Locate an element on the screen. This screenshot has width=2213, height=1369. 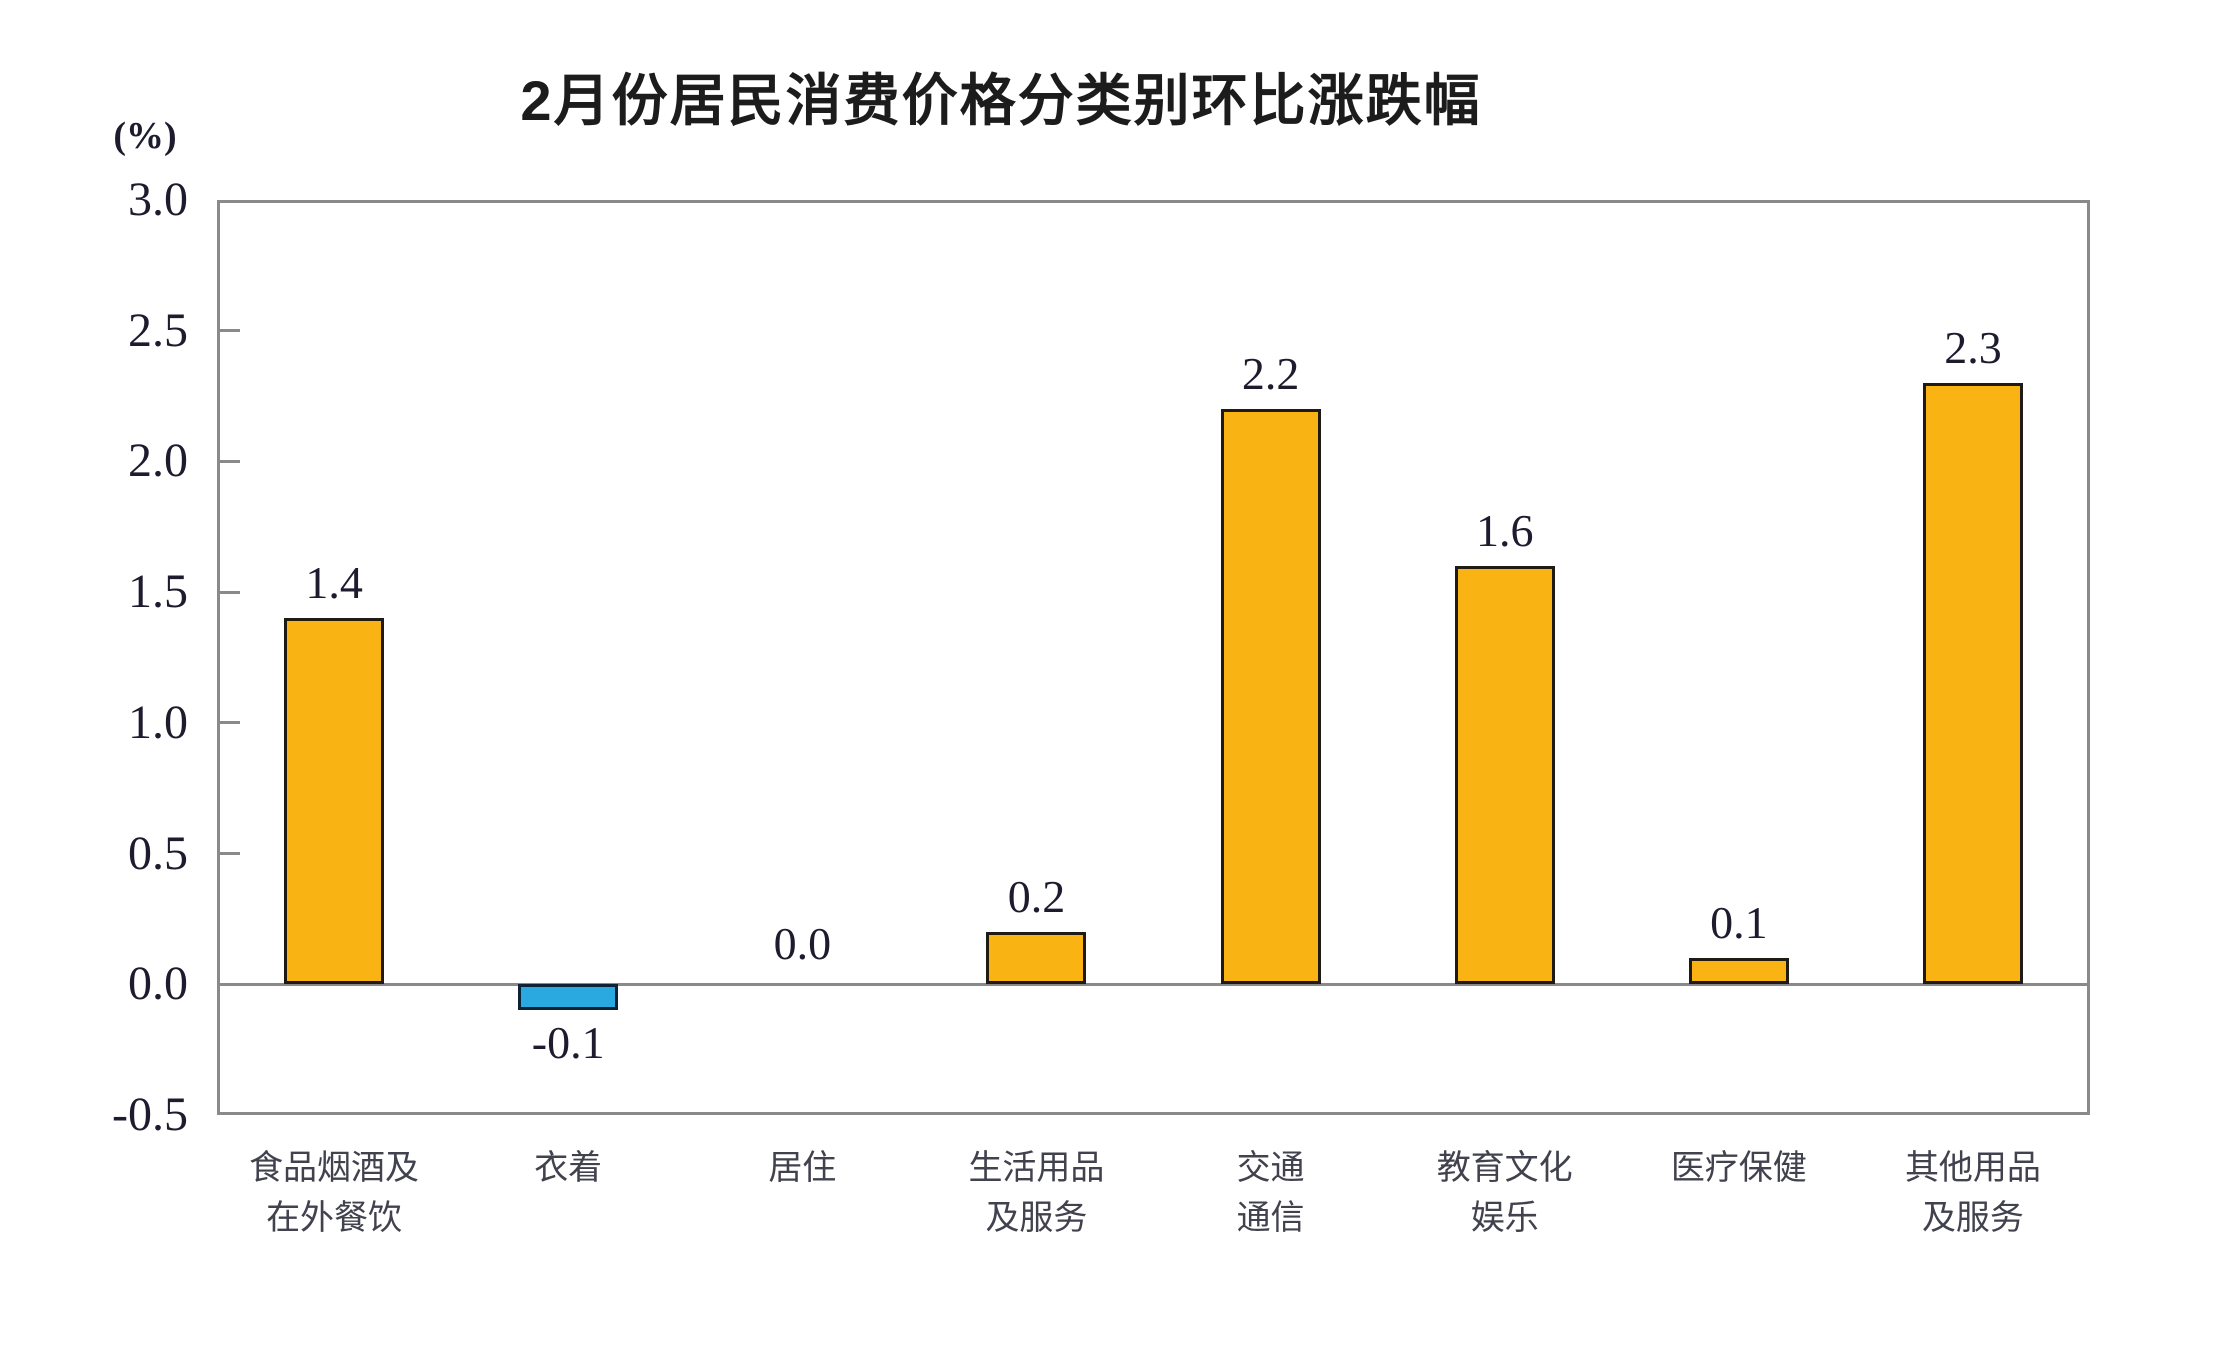
y-axis-tick-label: 1.0 is located at coordinates (158, 722).